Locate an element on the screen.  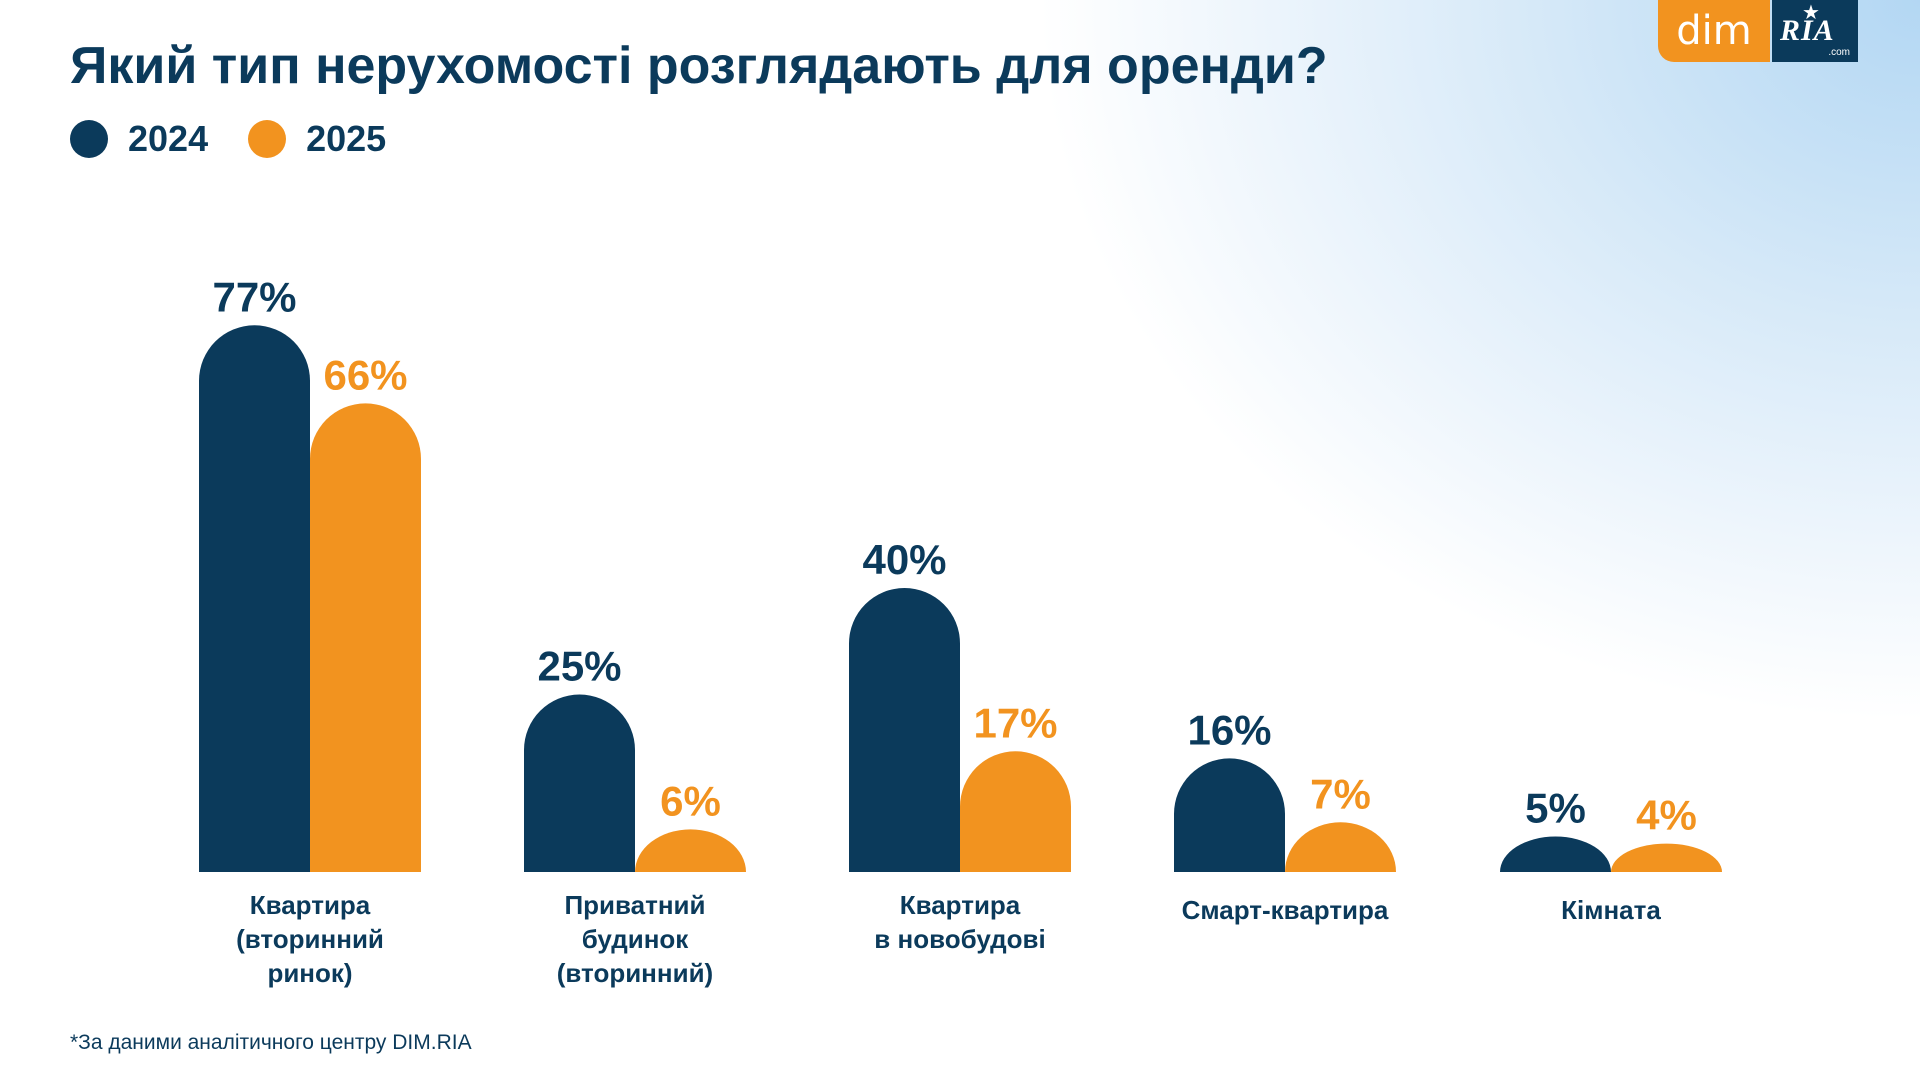
legend-label-2025: 2025 is located at coordinates (346, 138).